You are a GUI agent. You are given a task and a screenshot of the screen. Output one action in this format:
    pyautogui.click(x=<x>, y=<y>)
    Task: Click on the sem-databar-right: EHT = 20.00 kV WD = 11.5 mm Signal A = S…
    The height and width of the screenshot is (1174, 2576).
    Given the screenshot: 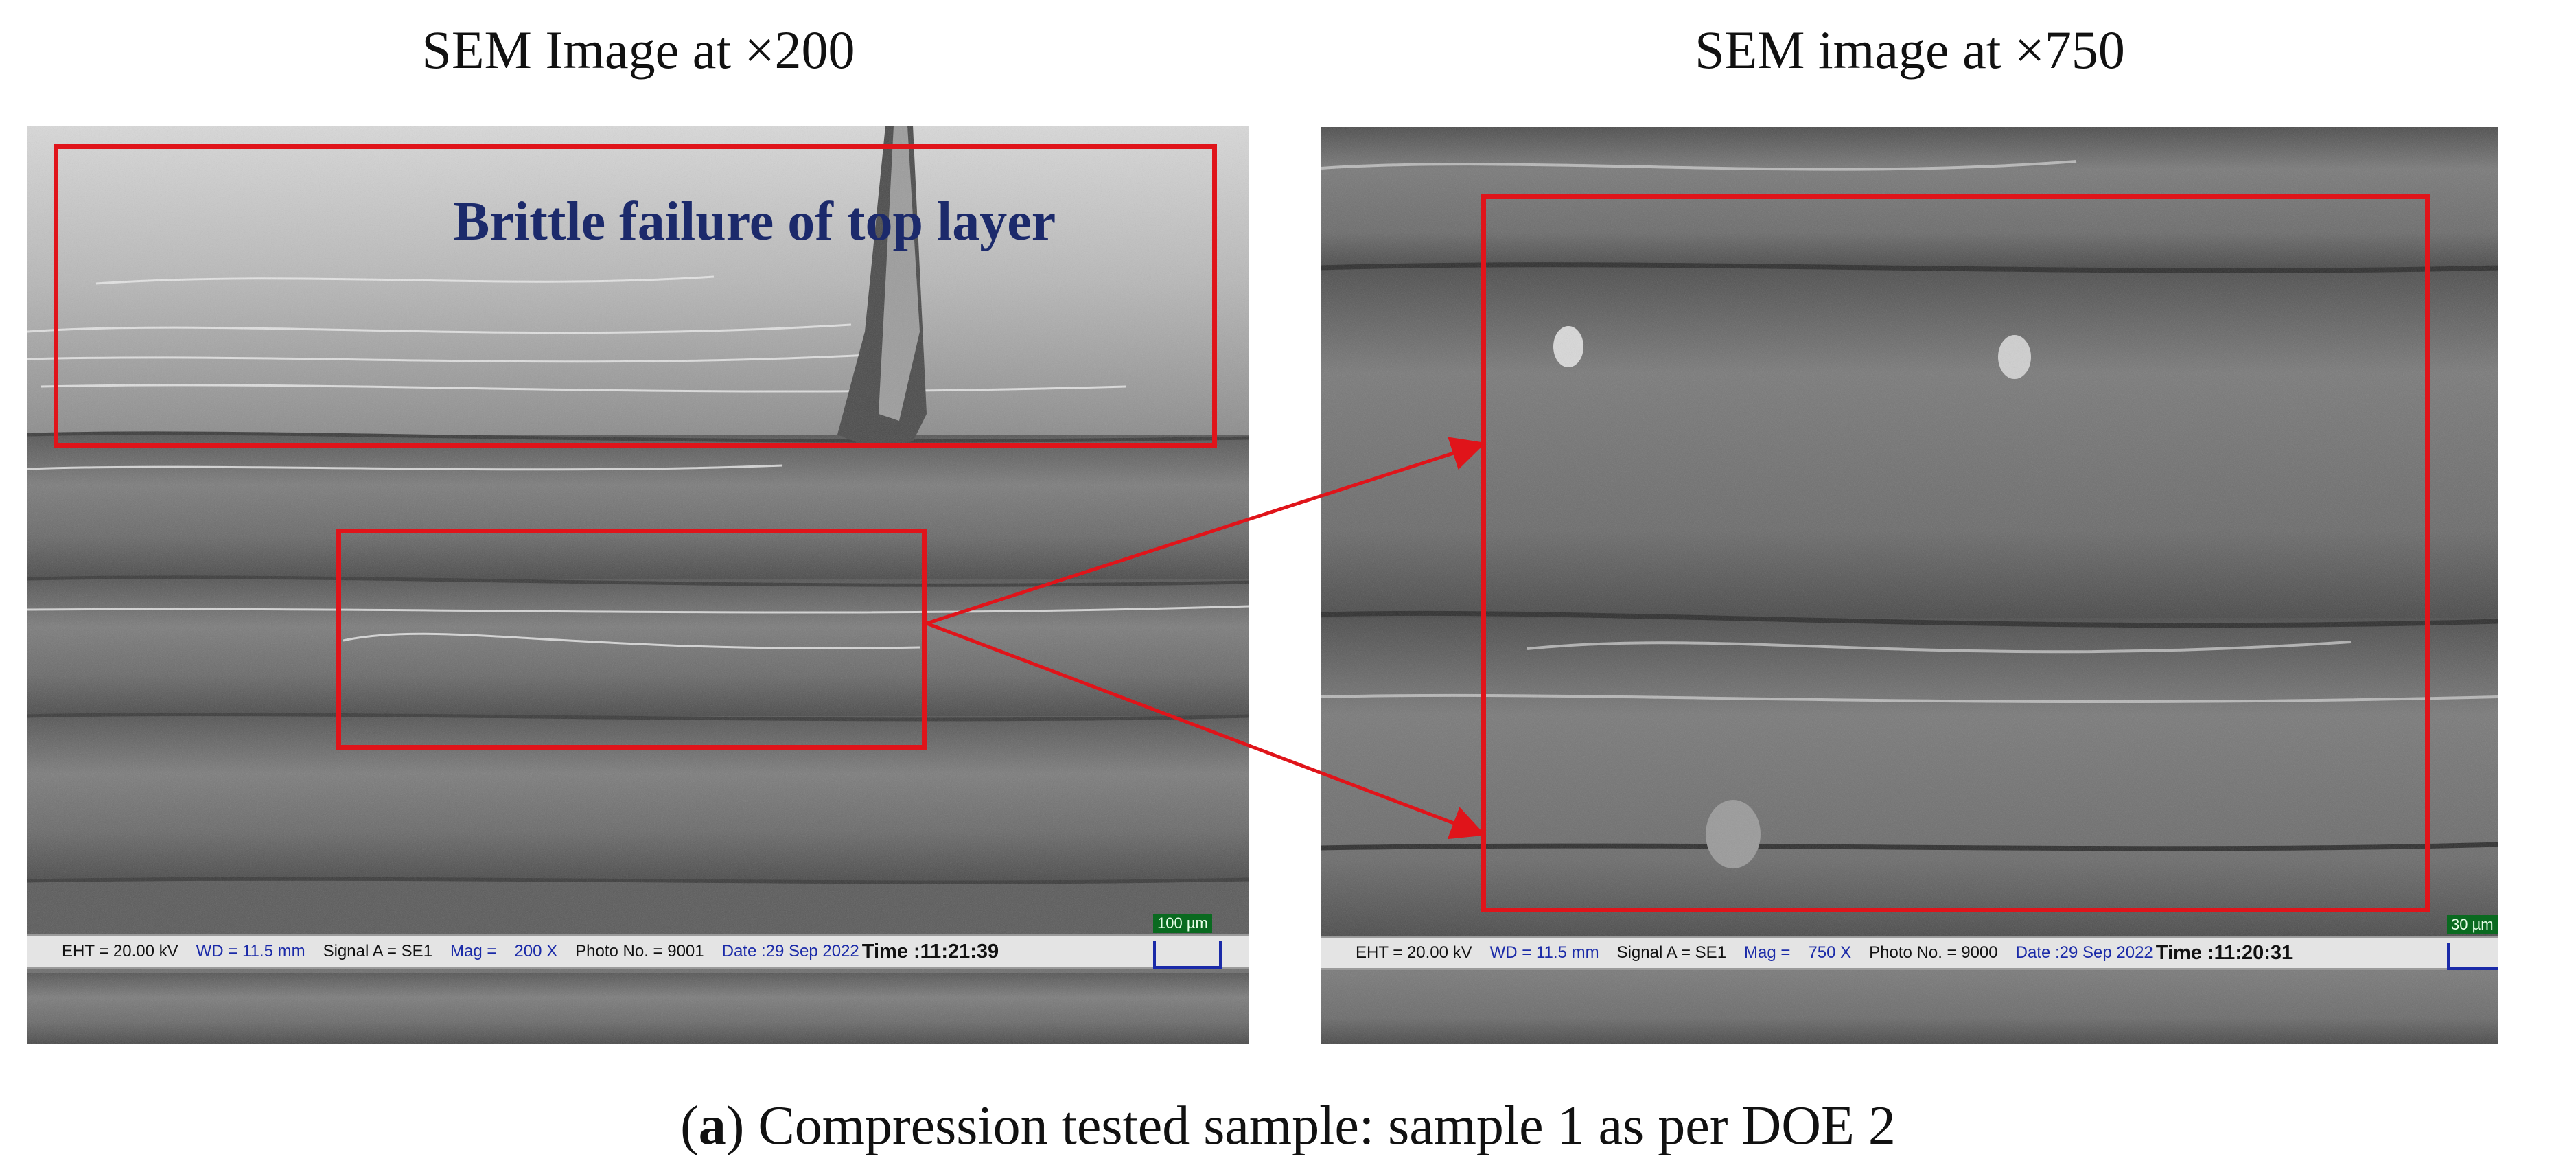 What is the action you would take?
    pyautogui.click(x=1909, y=953)
    